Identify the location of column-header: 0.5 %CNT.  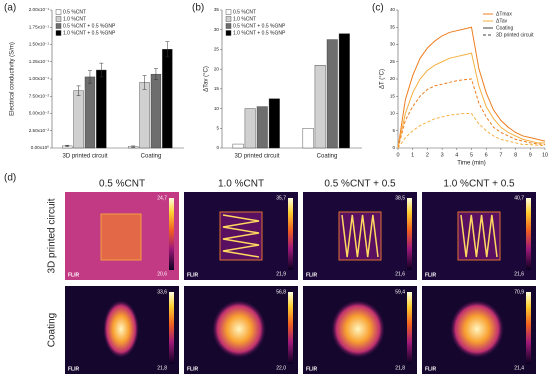
(122, 184).